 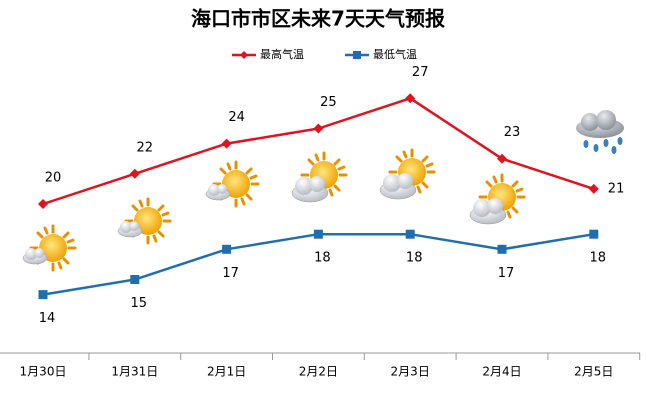 What do you see at coordinates (282, 54) in the screenshot?
I see `legend-label: 最高气温` at bounding box center [282, 54].